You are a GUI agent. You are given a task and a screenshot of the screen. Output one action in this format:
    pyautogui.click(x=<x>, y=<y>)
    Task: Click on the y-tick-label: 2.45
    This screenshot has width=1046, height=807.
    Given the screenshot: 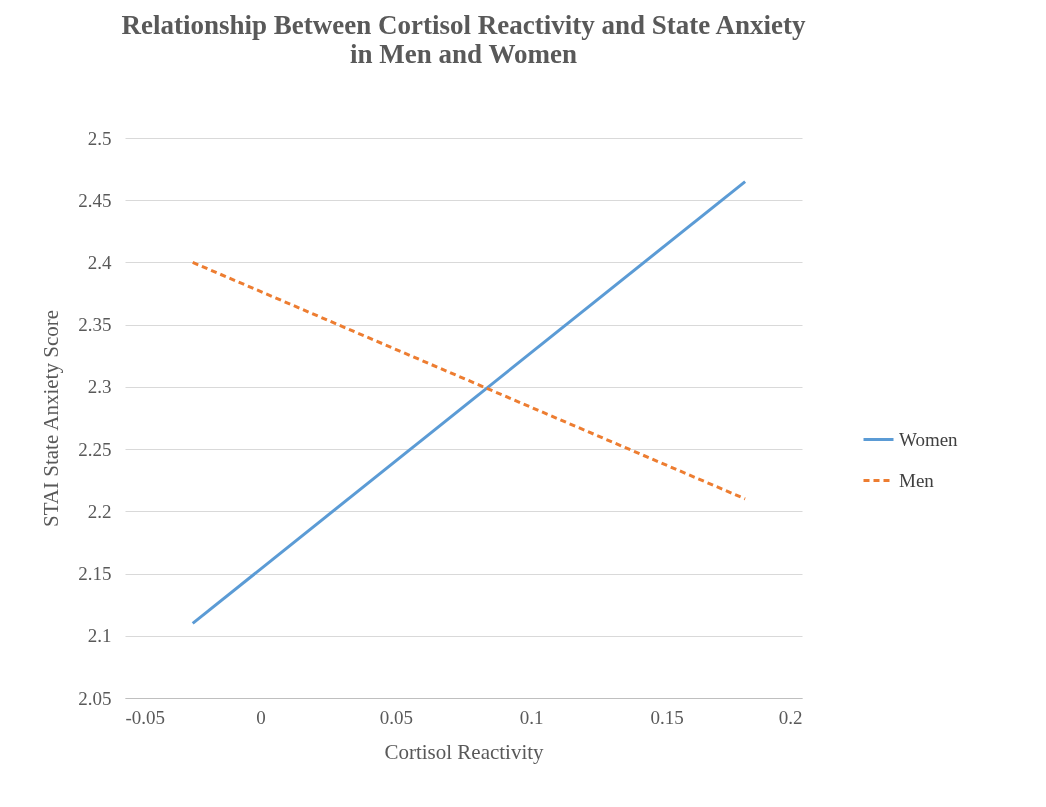 What is the action you would take?
    pyautogui.click(x=95, y=200)
    